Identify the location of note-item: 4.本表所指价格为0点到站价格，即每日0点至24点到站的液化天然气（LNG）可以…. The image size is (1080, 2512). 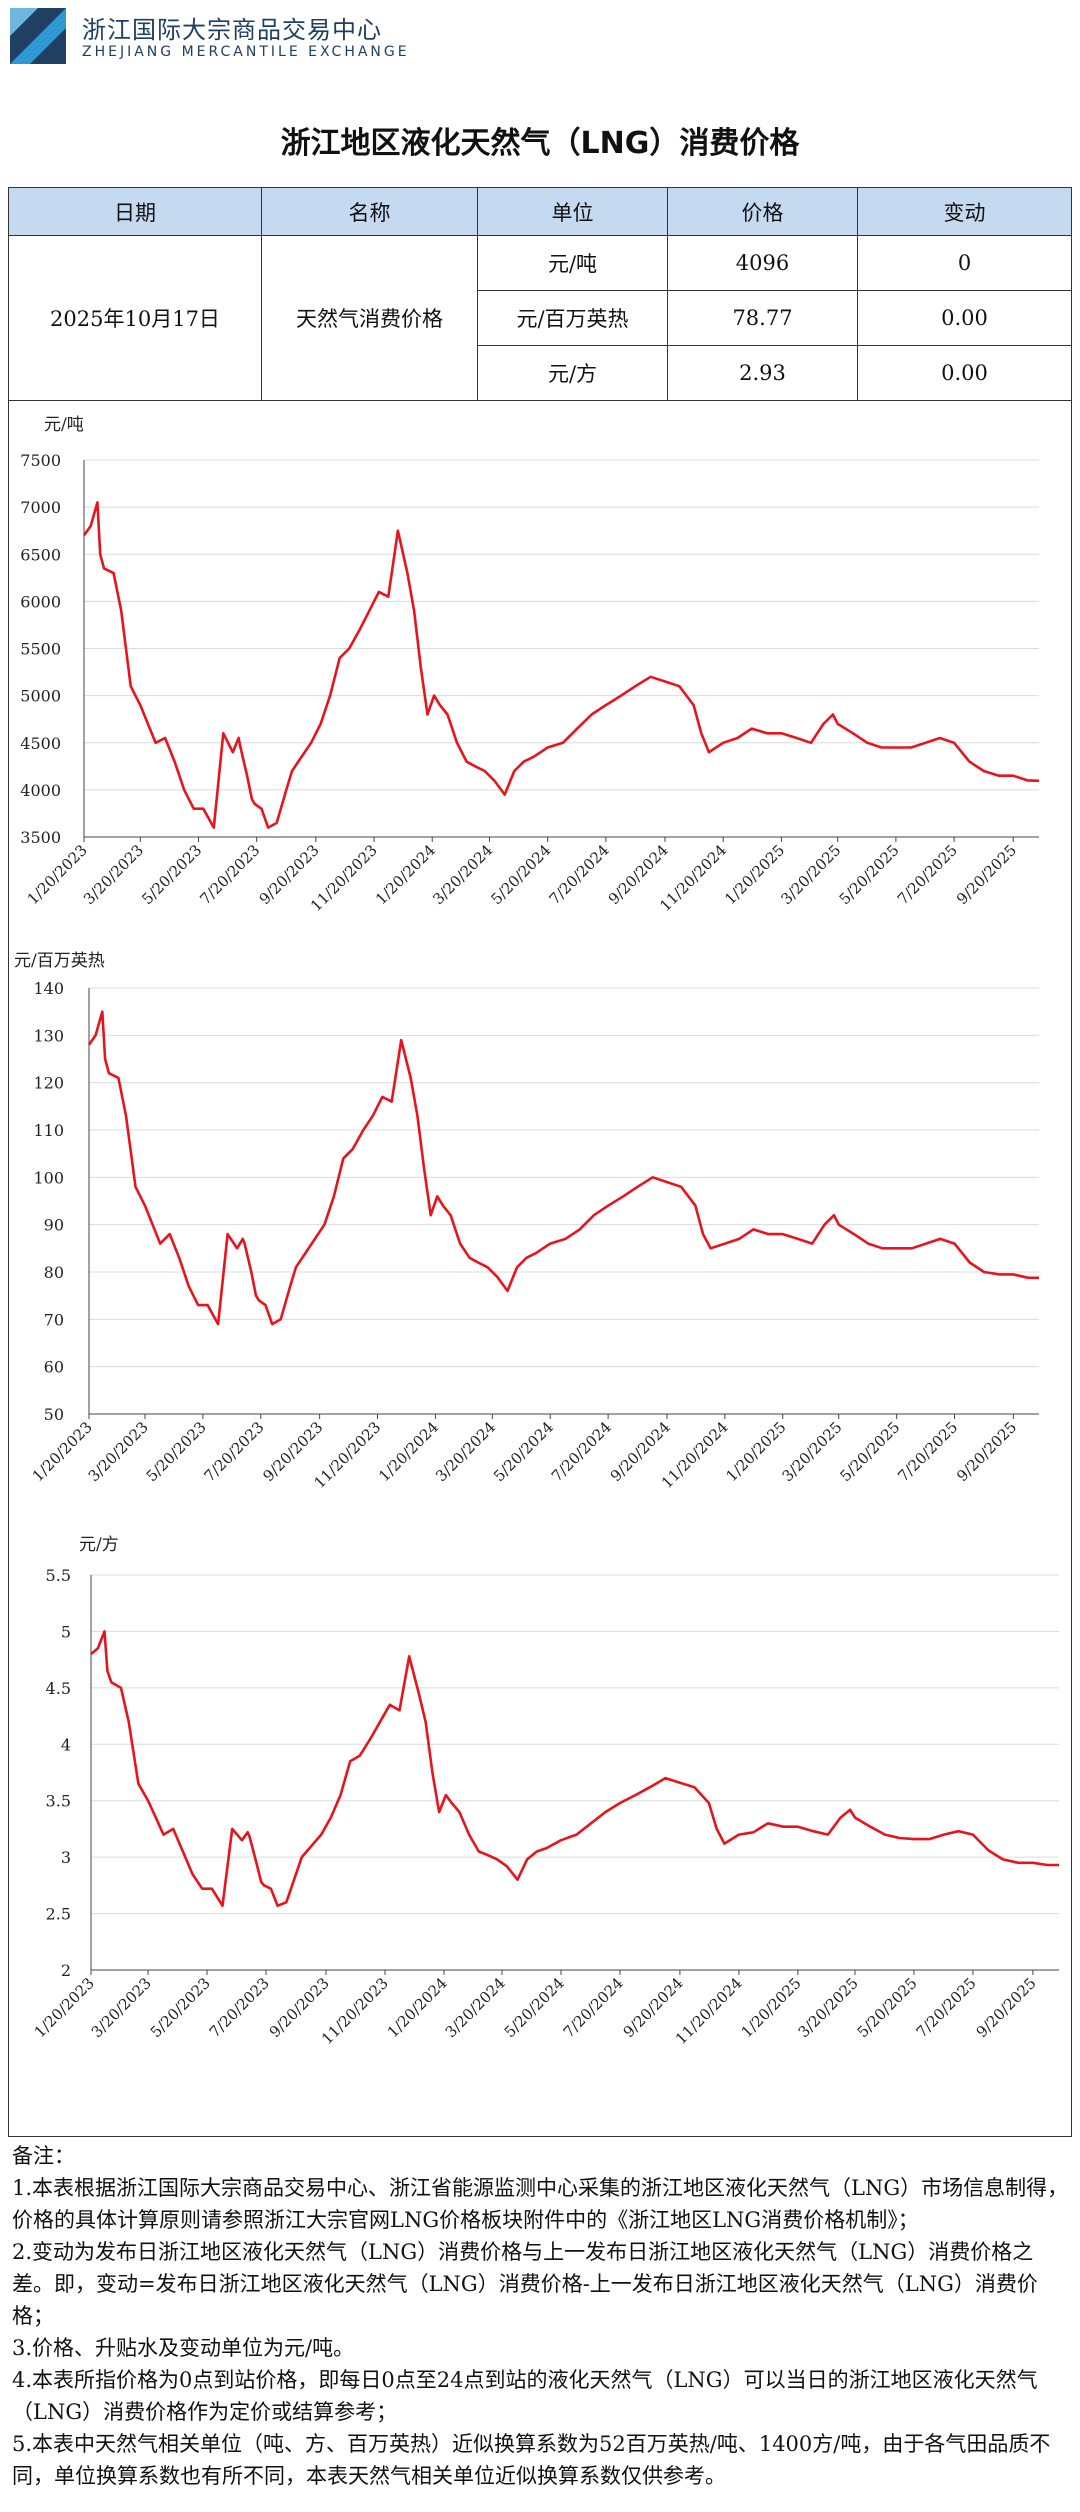
(525, 2396).